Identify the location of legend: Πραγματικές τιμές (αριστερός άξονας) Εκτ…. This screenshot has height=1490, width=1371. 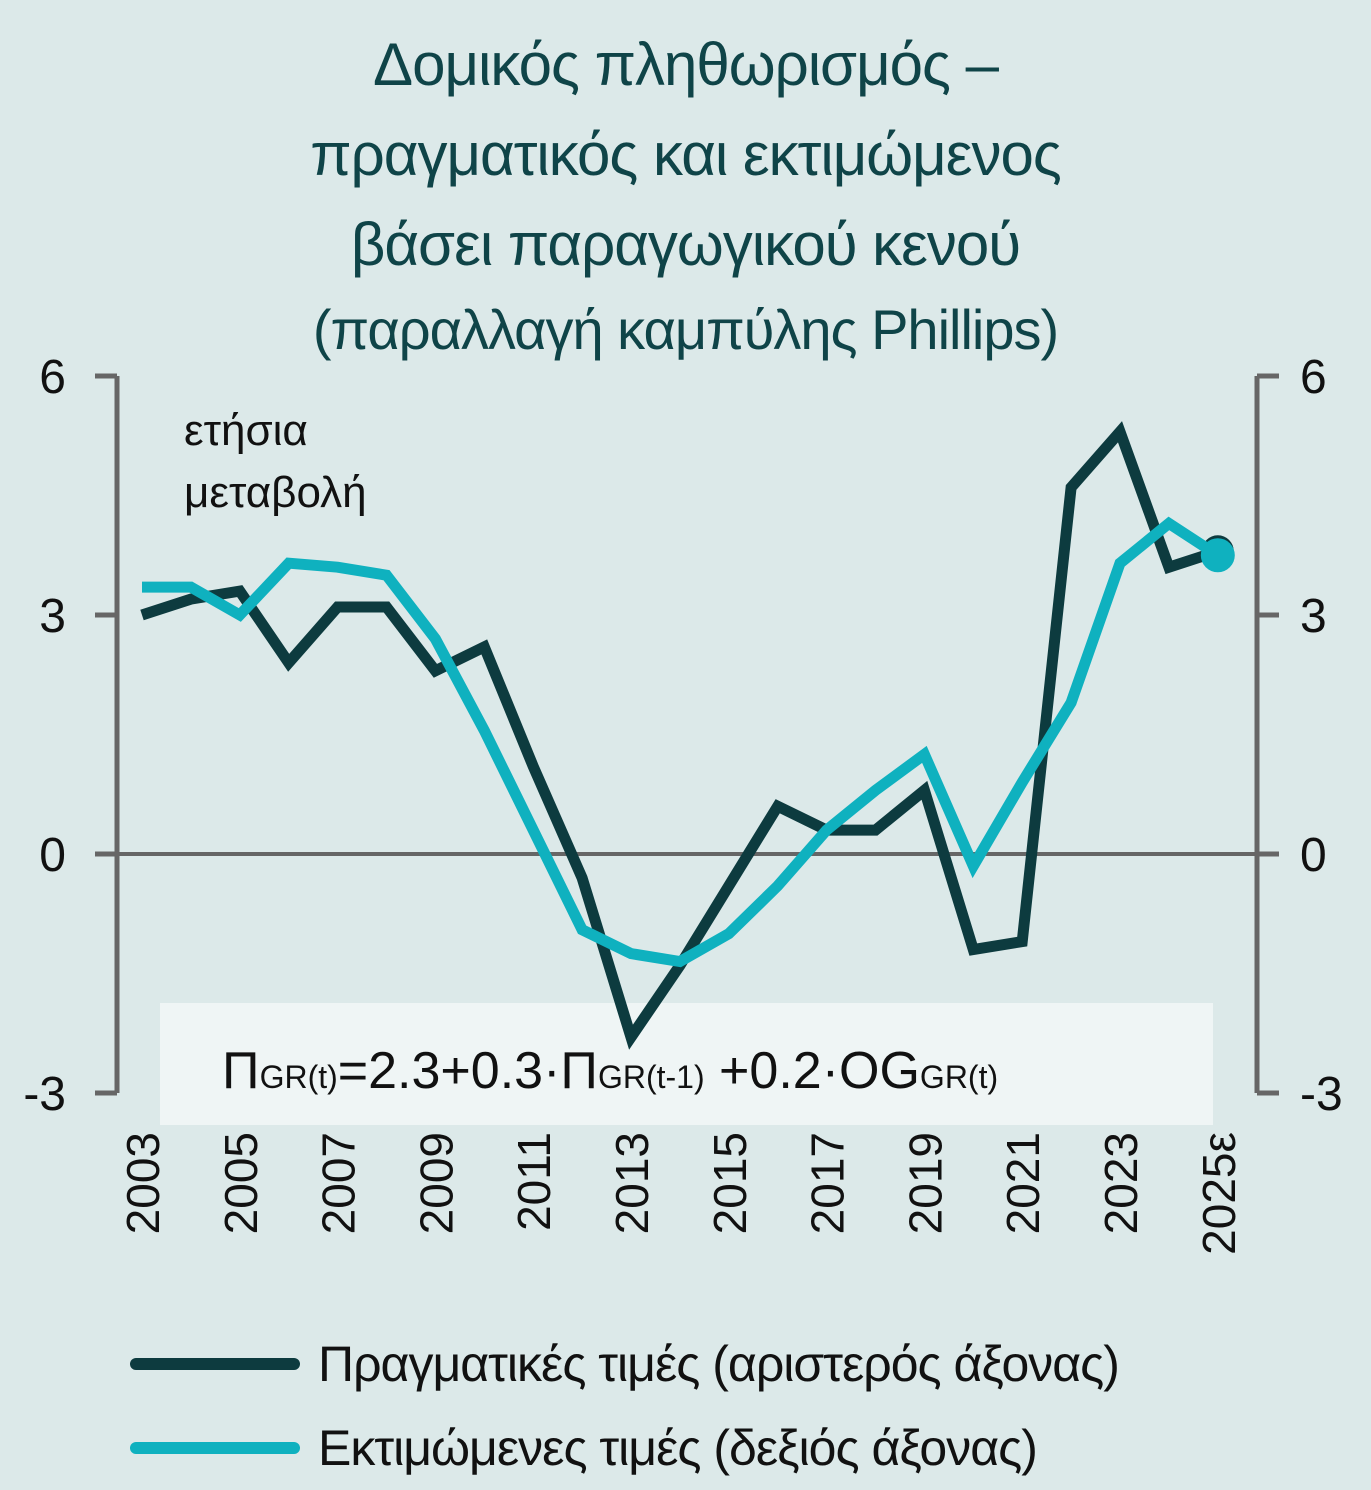
(625, 1406).